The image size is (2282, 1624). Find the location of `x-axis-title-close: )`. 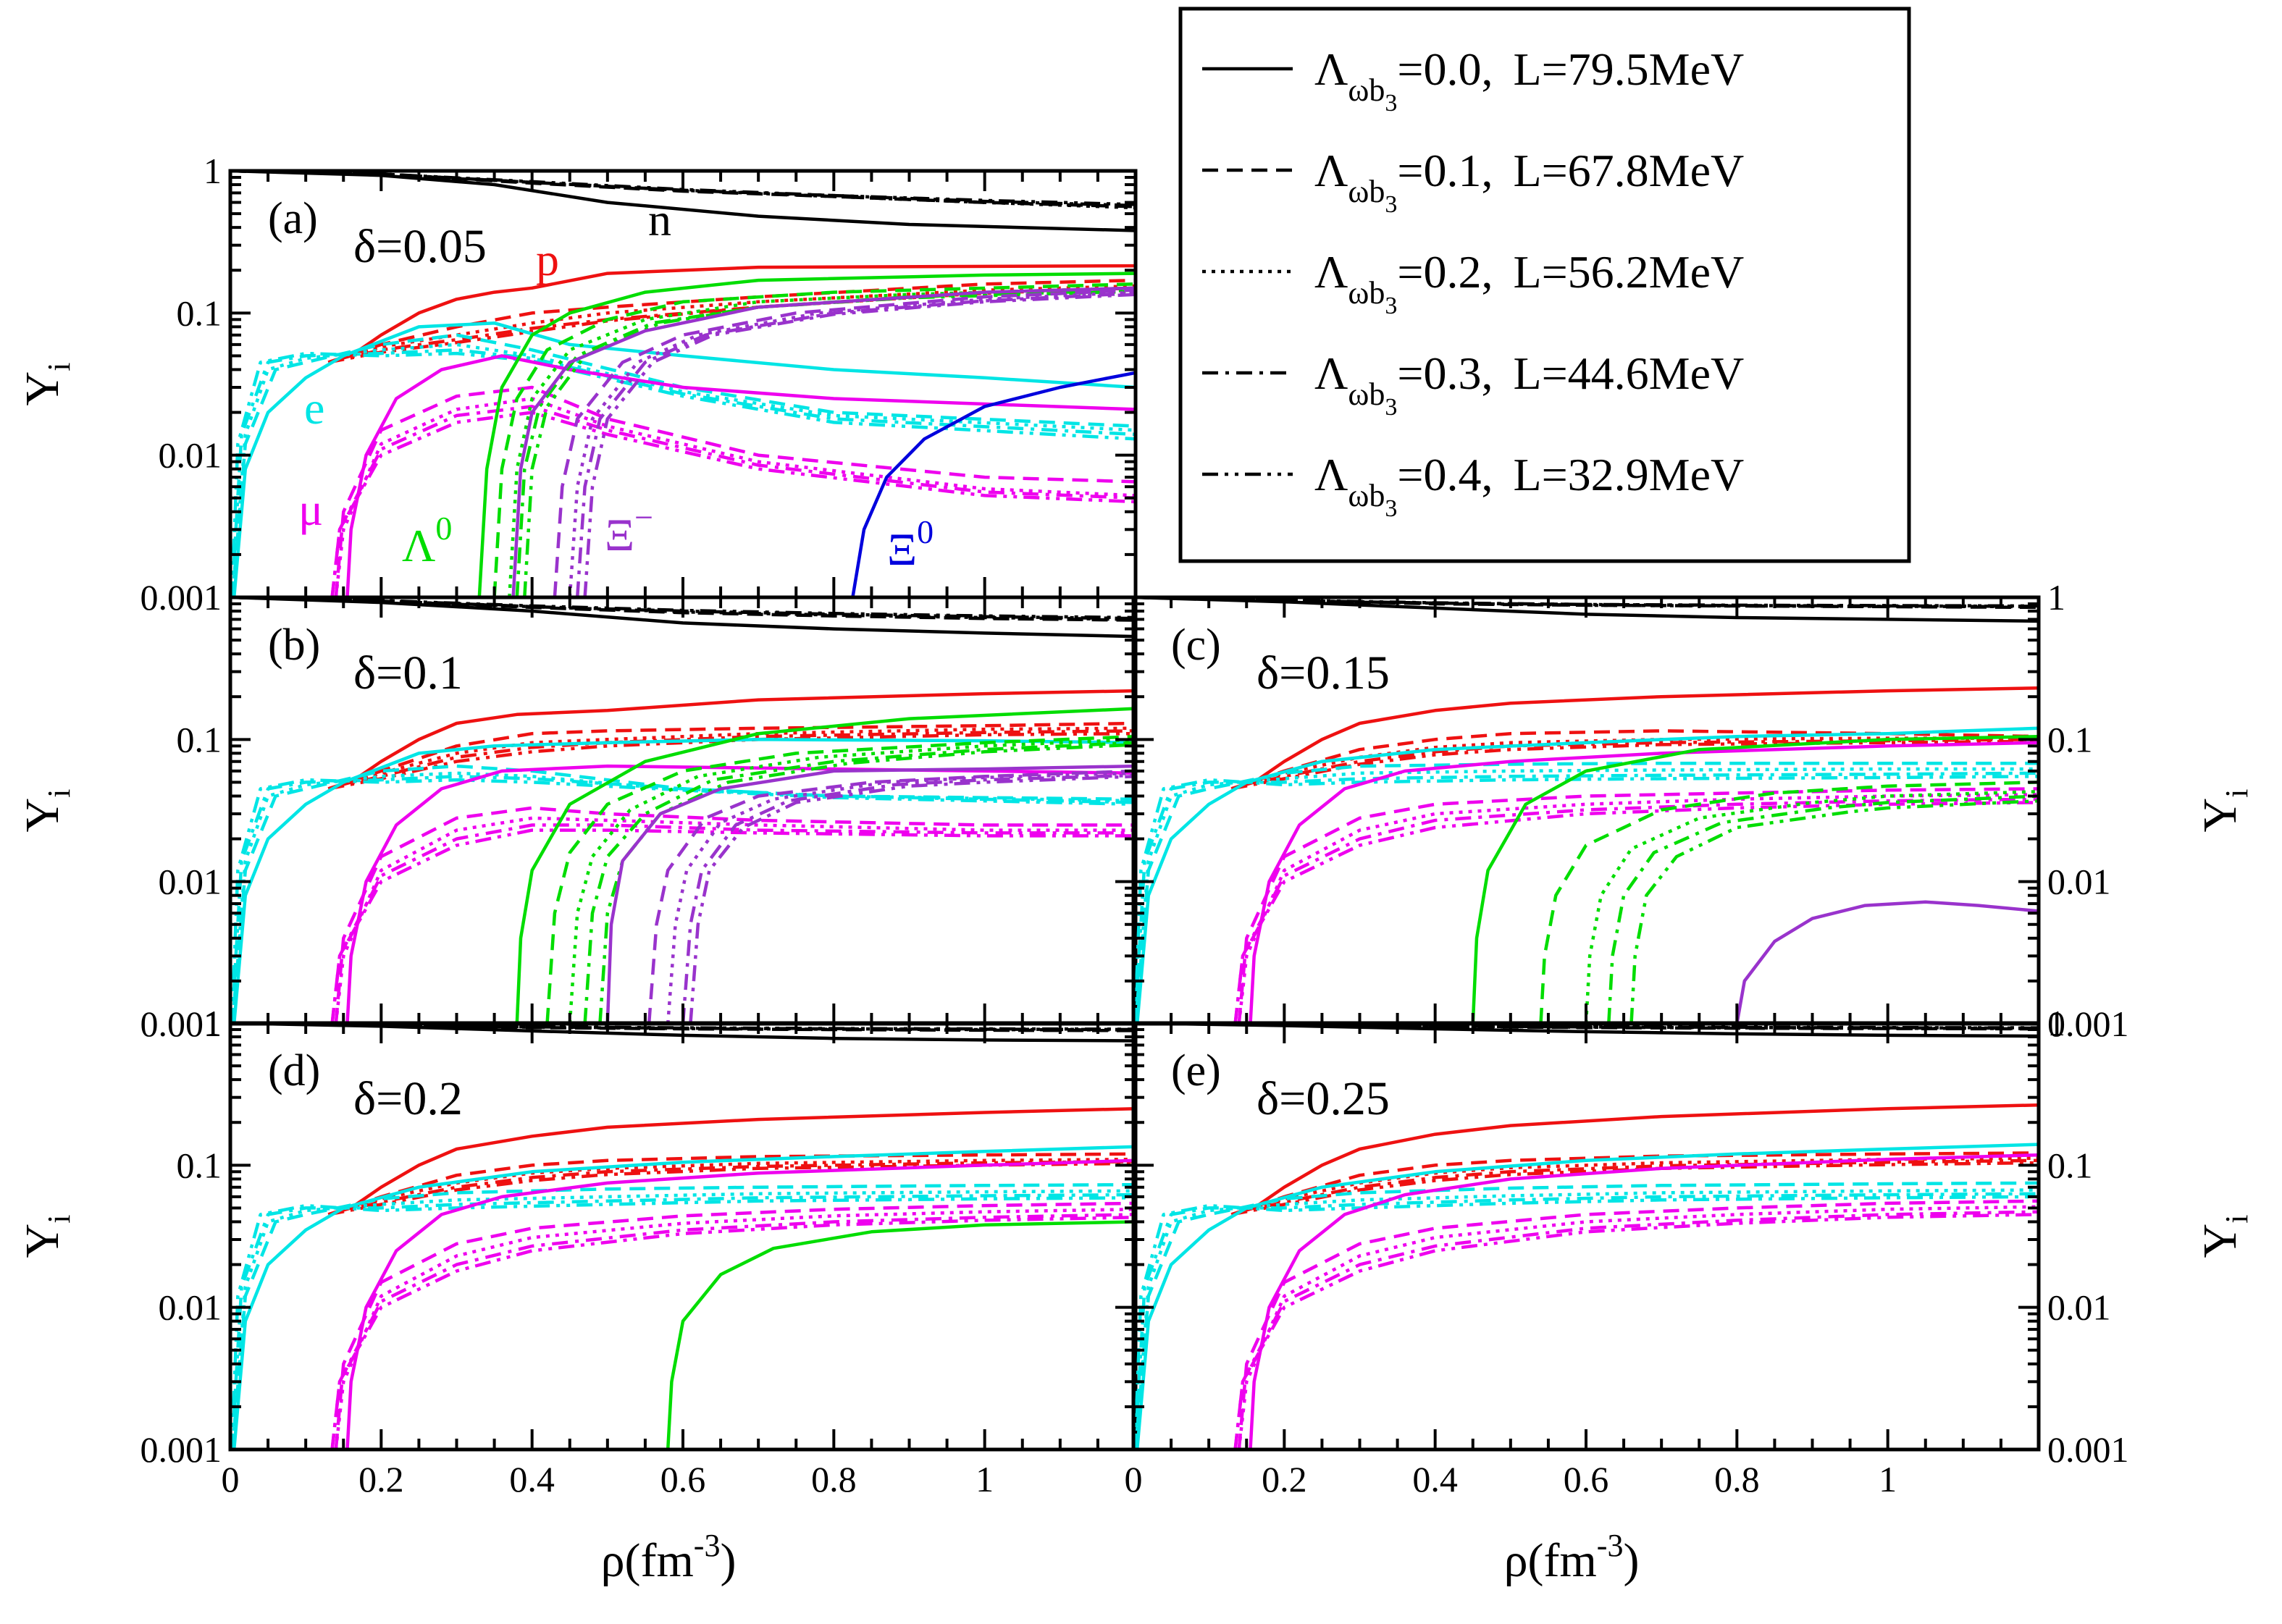

x-axis-title-close: ) is located at coordinates (728, 1560).